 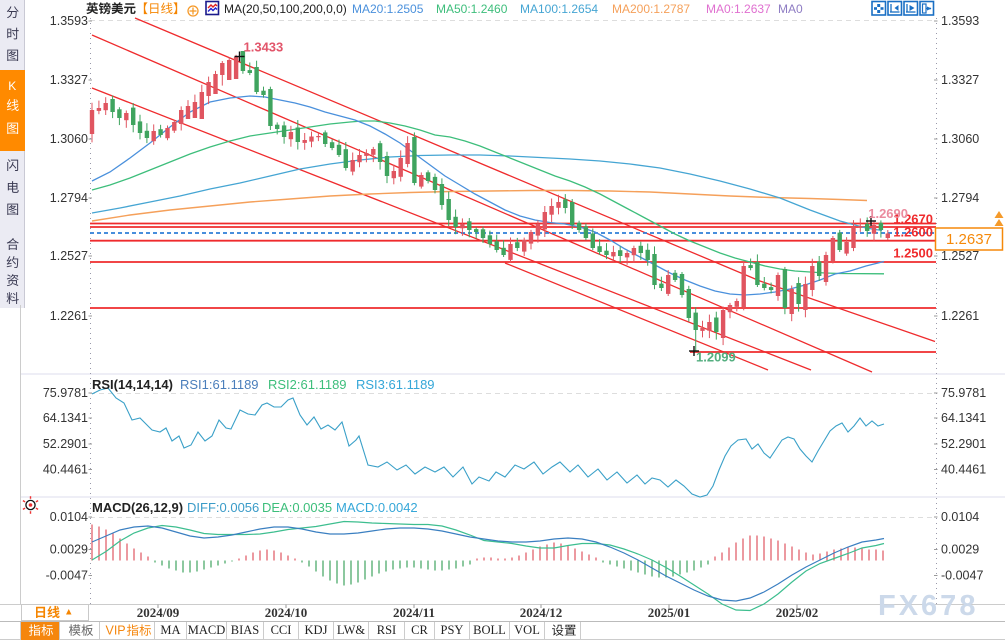 What do you see at coordinates (790, 9) in the screenshot?
I see `svg-text: MA0` at bounding box center [790, 9].